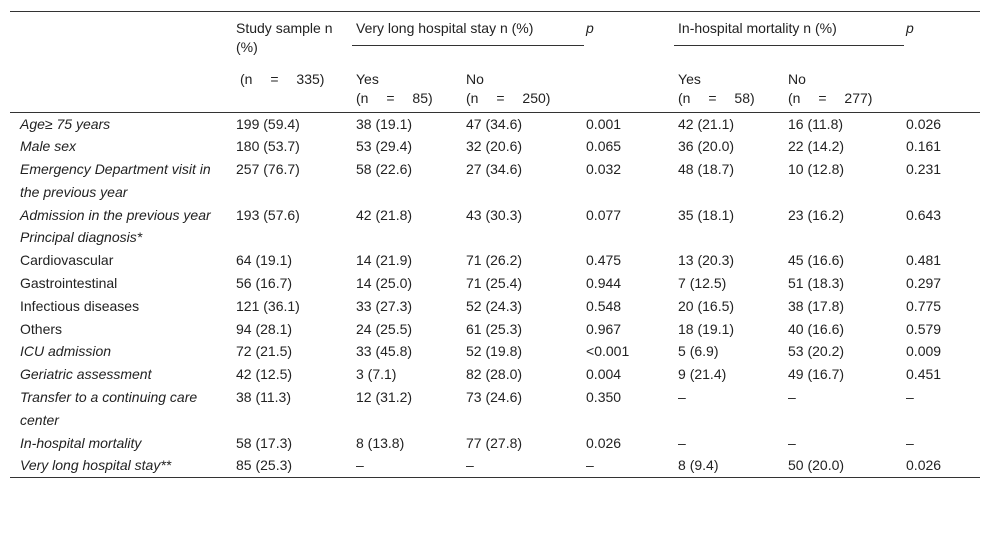 The image size is (992, 541). What do you see at coordinates (264, 260) in the screenshot?
I see `table-cell: 64 (19.1)` at bounding box center [264, 260].